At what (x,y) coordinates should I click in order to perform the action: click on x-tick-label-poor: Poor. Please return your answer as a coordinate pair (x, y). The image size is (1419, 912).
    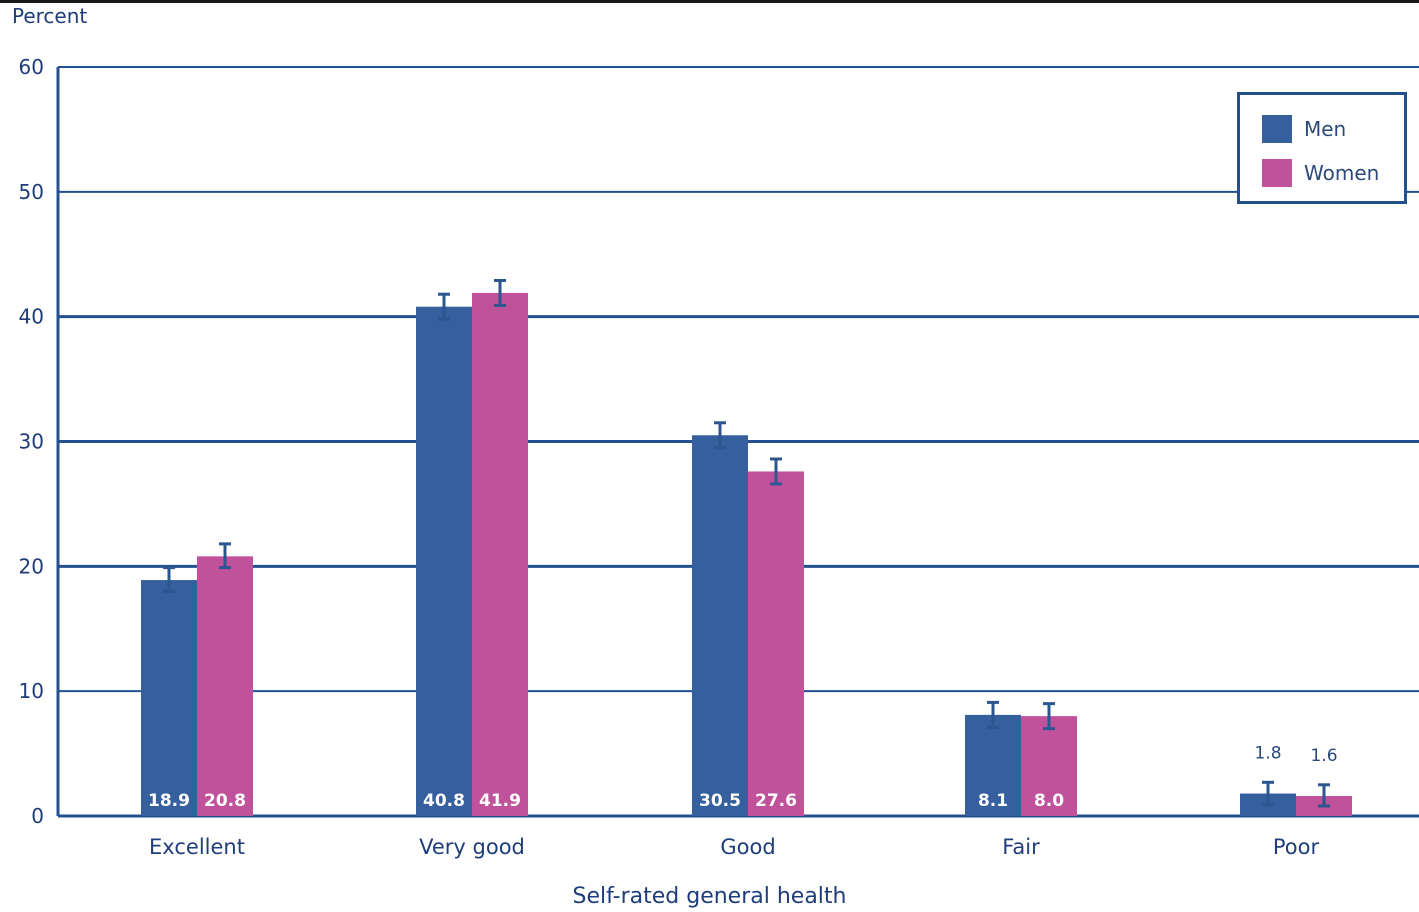
    Looking at the image, I should click on (1296, 847).